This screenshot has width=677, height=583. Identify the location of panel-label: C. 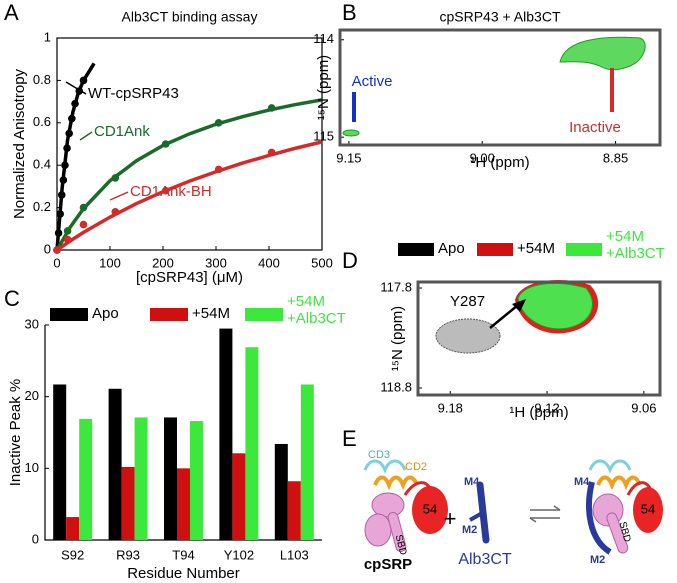
(12, 298).